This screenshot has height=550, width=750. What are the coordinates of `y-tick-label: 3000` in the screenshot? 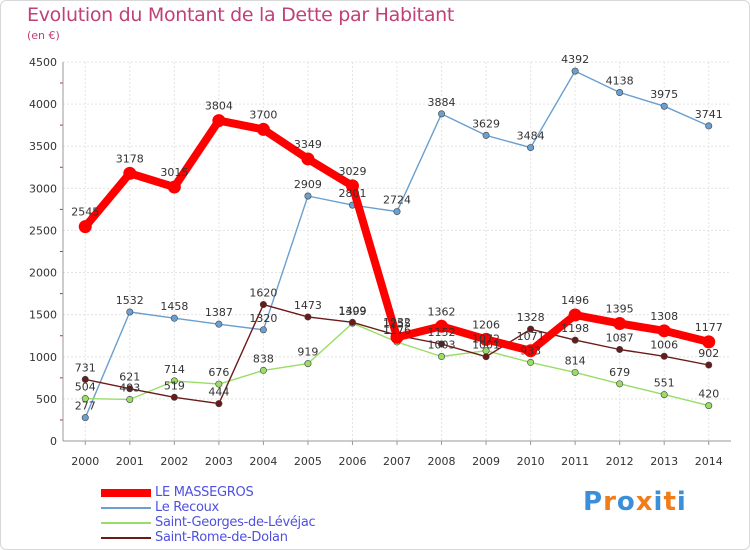 It's located at (43, 188).